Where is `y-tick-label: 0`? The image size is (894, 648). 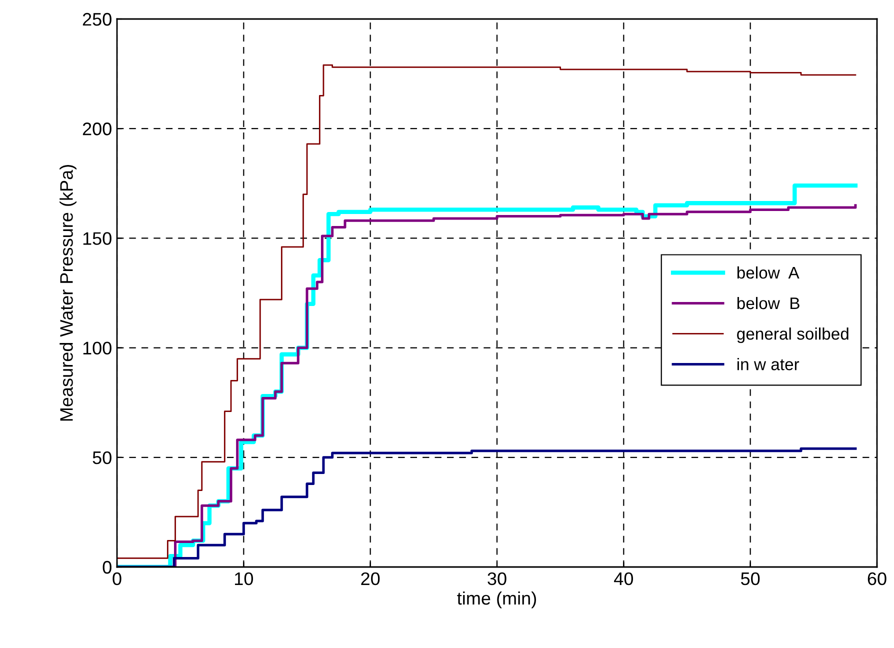 y-tick-label: 0 is located at coordinates (107, 567).